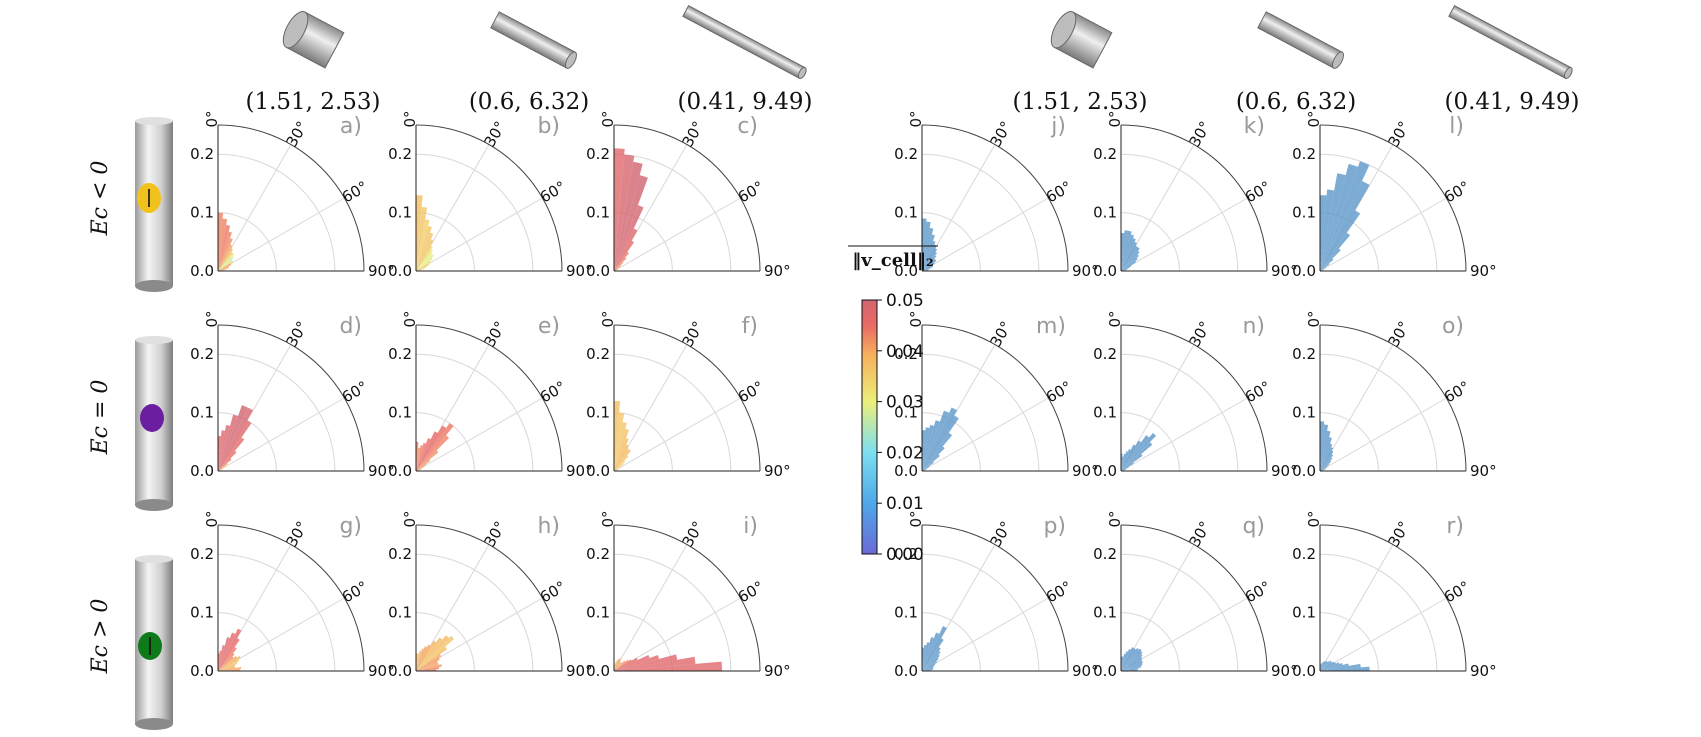  Describe the element at coordinates (905, 352) in the screenshot. I see `colorbar-tick-label: 0.04` at that location.